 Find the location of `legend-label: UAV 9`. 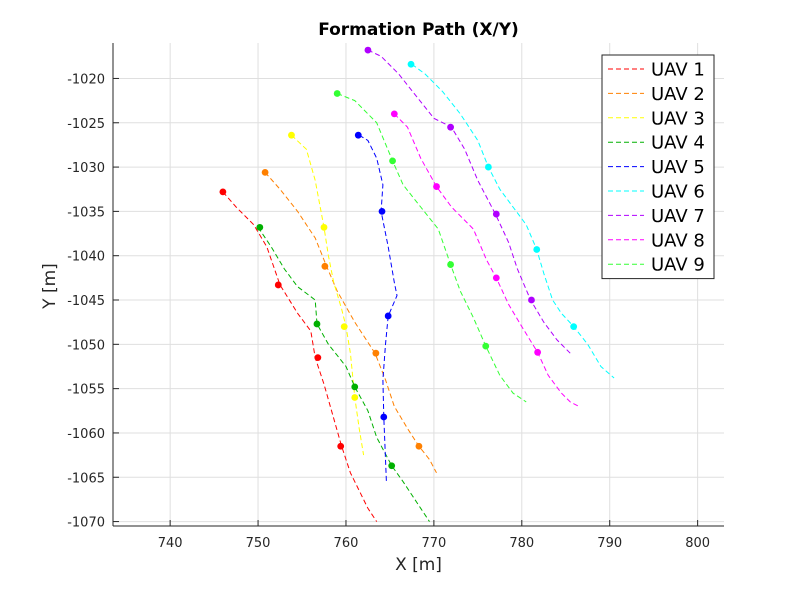

legend-label: UAV 9 is located at coordinates (678, 265).